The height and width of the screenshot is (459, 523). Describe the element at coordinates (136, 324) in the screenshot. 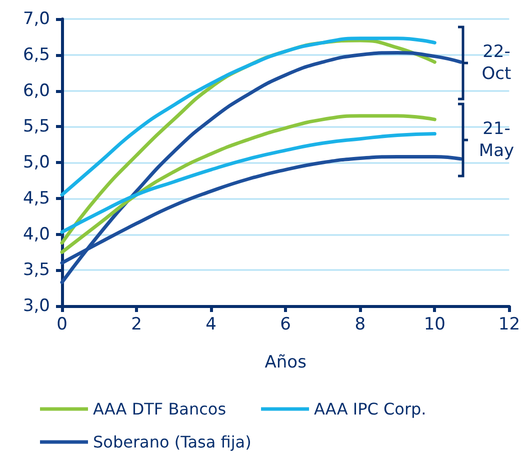

I see `x-tick-label: 2` at that location.